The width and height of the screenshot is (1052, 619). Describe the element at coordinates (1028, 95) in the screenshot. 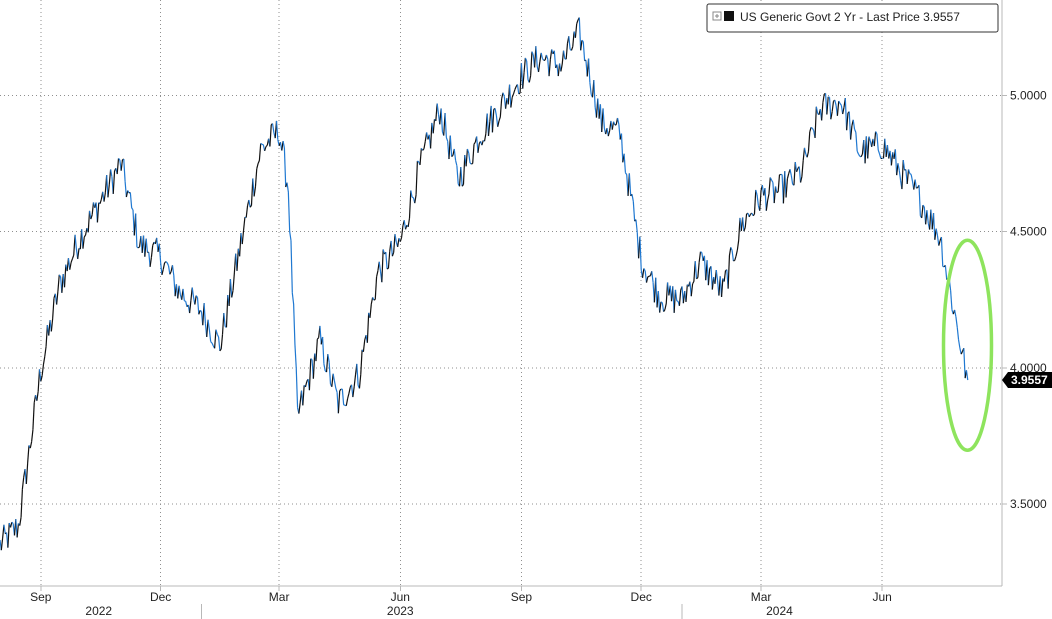

I see `y-tick-label: 5.0000` at that location.